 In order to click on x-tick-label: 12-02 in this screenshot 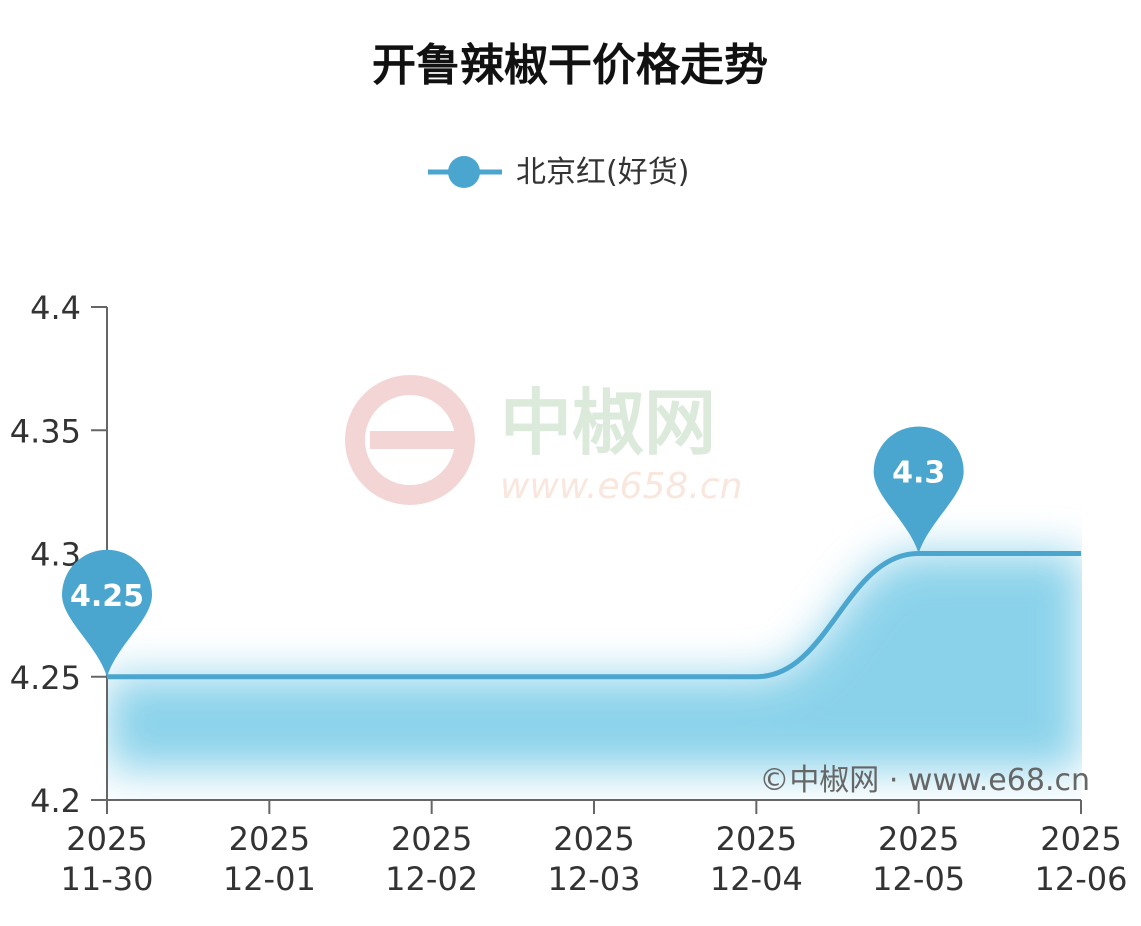, I will do `click(431, 879)`.